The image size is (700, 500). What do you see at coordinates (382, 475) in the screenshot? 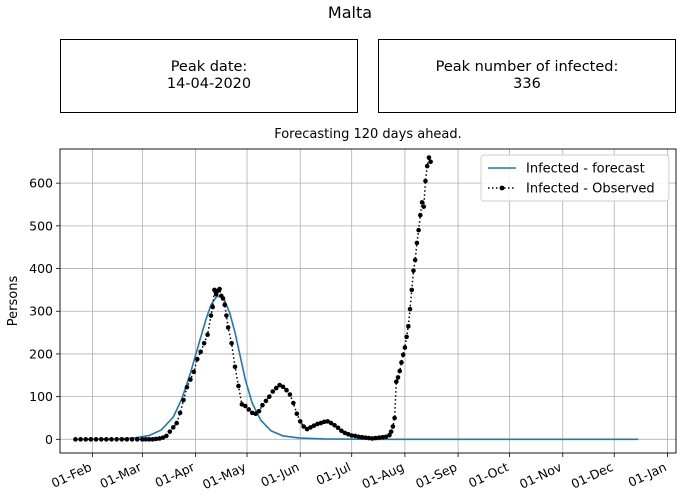
I see `x-tick-label: 01-Aug` at bounding box center [382, 475].